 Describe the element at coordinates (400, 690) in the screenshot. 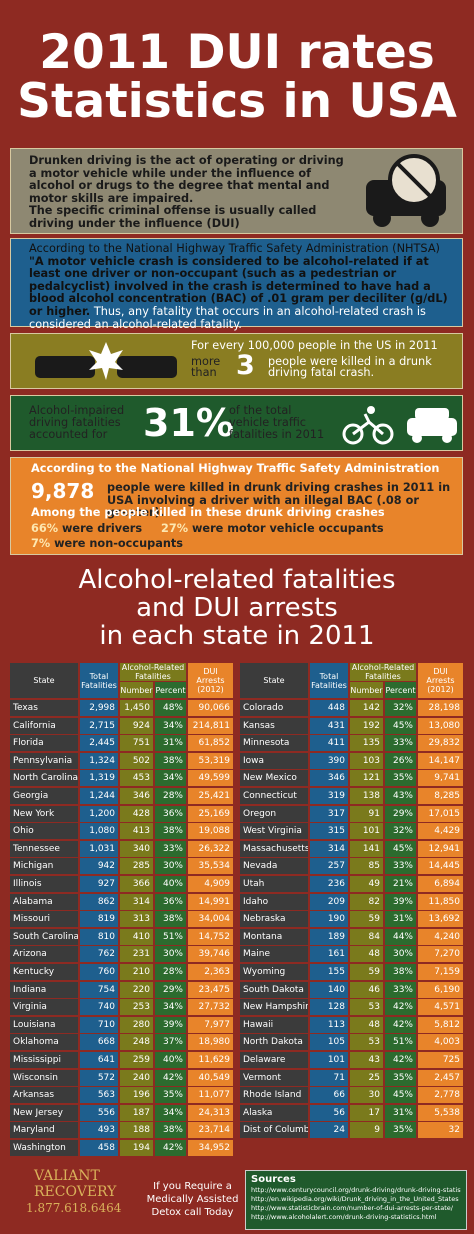

I see `header-cell: Percent` at that location.